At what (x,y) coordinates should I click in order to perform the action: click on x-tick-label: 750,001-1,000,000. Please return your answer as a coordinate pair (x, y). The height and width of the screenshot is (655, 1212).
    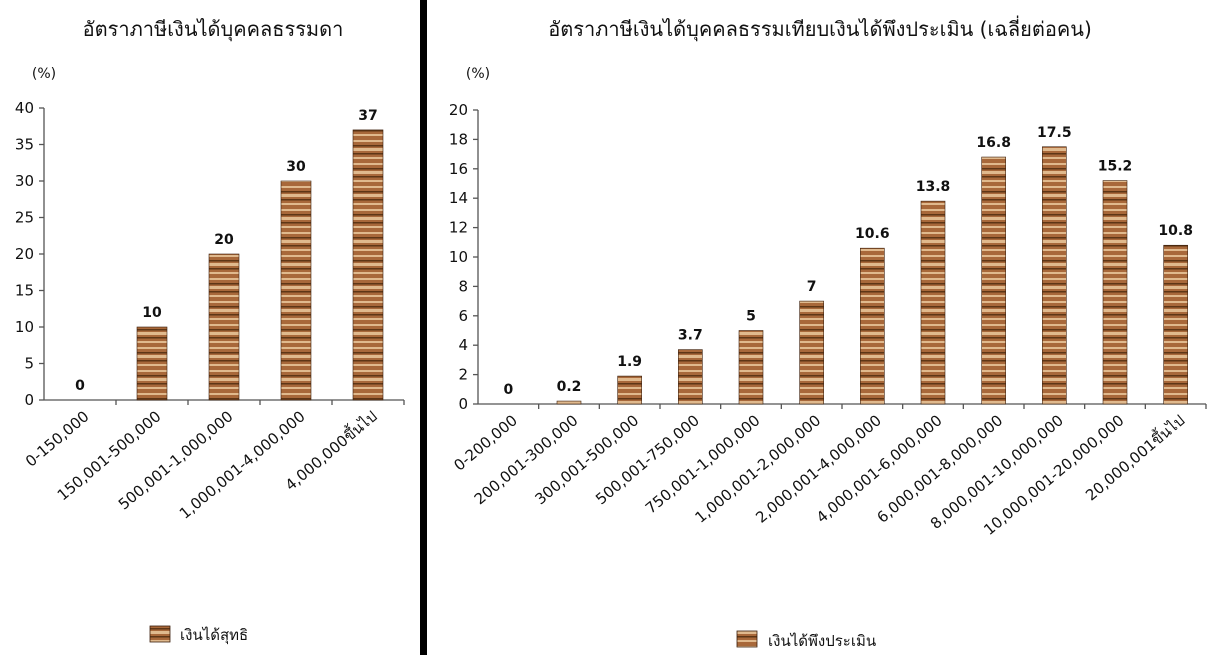
    Looking at the image, I should click on (703, 464).